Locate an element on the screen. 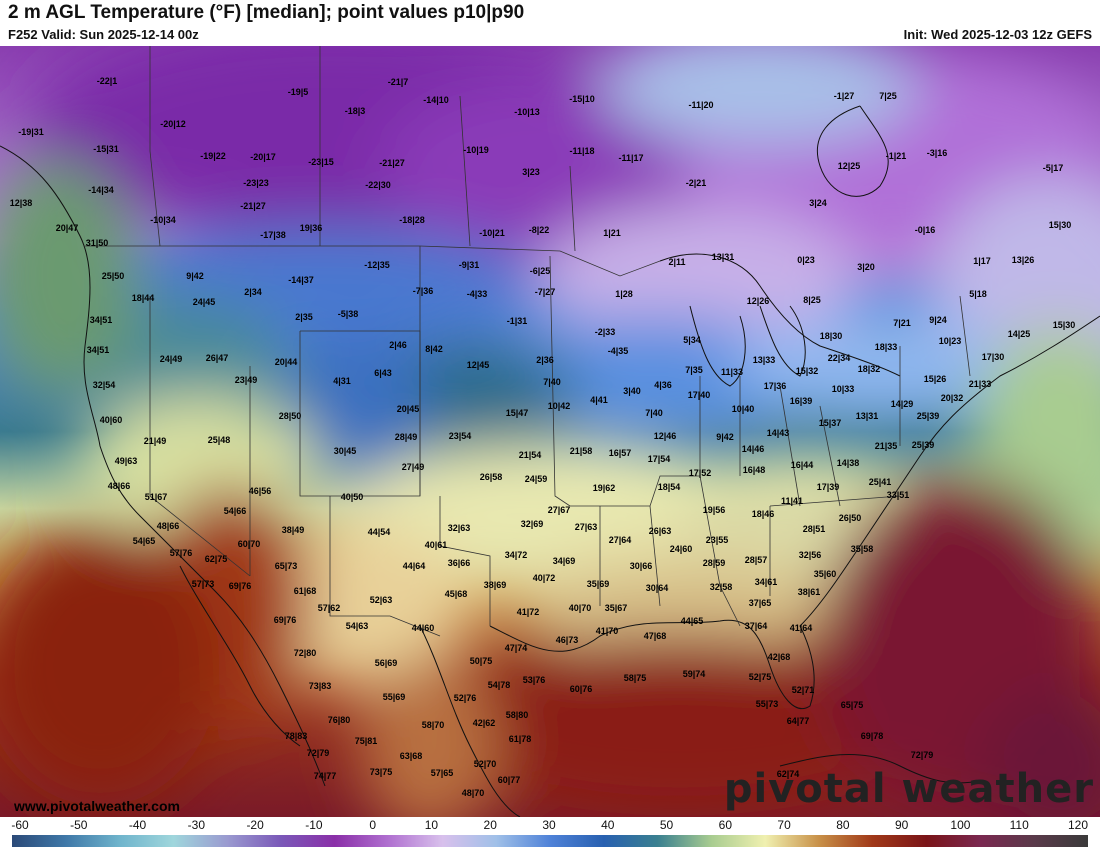 The height and width of the screenshot is (850, 1100). point-value: 32|69 is located at coordinates (532, 524).